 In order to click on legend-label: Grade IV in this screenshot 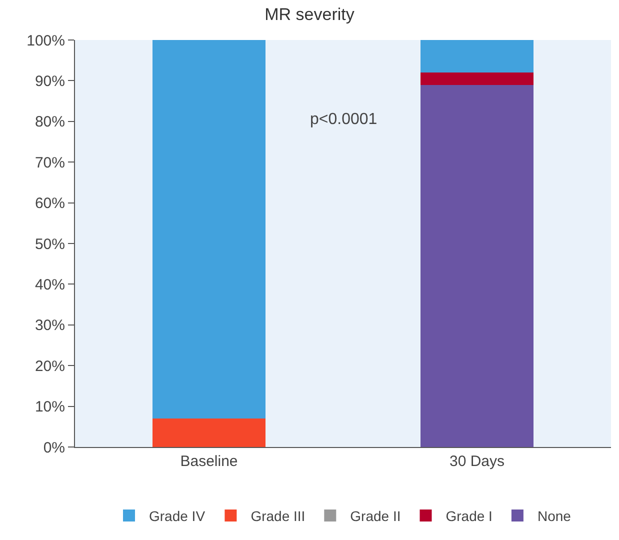, I will do `click(177, 516)`.